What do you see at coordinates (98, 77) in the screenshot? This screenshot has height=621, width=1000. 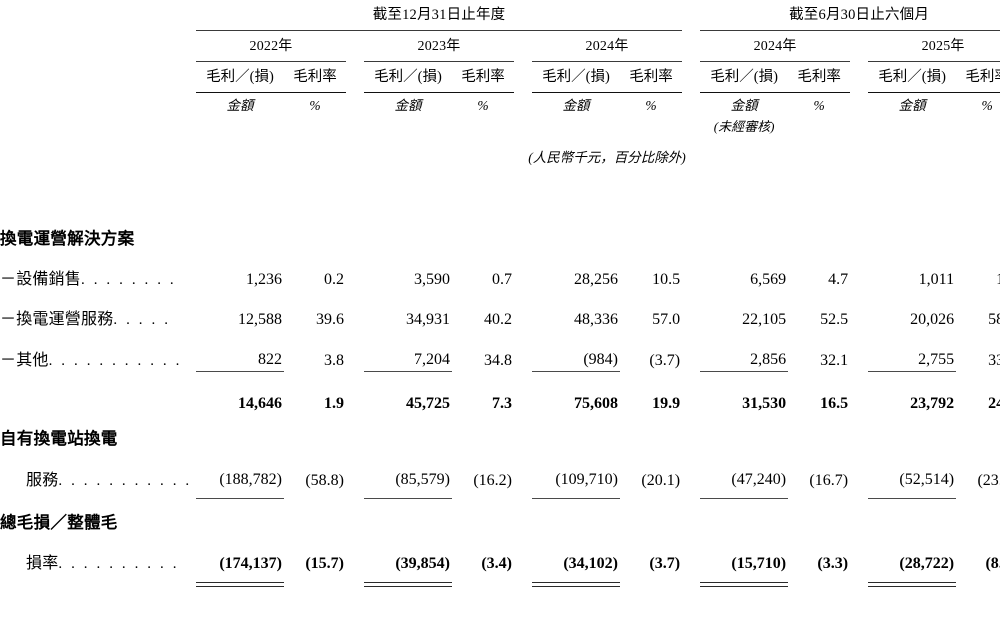 I see `measure-corner-blank` at bounding box center [98, 77].